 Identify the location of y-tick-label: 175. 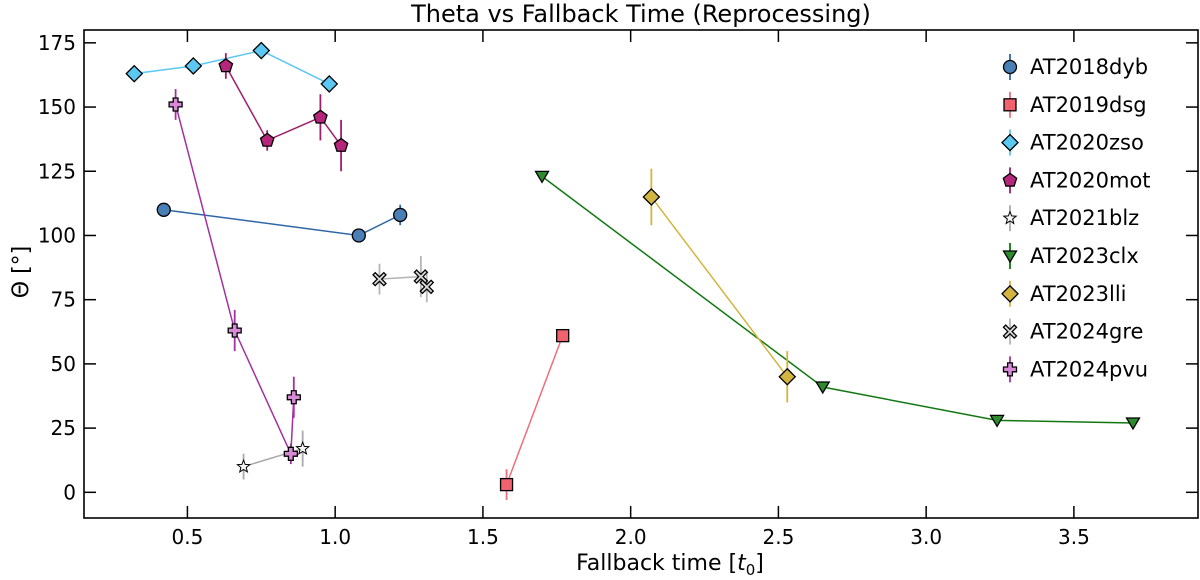
(57, 43).